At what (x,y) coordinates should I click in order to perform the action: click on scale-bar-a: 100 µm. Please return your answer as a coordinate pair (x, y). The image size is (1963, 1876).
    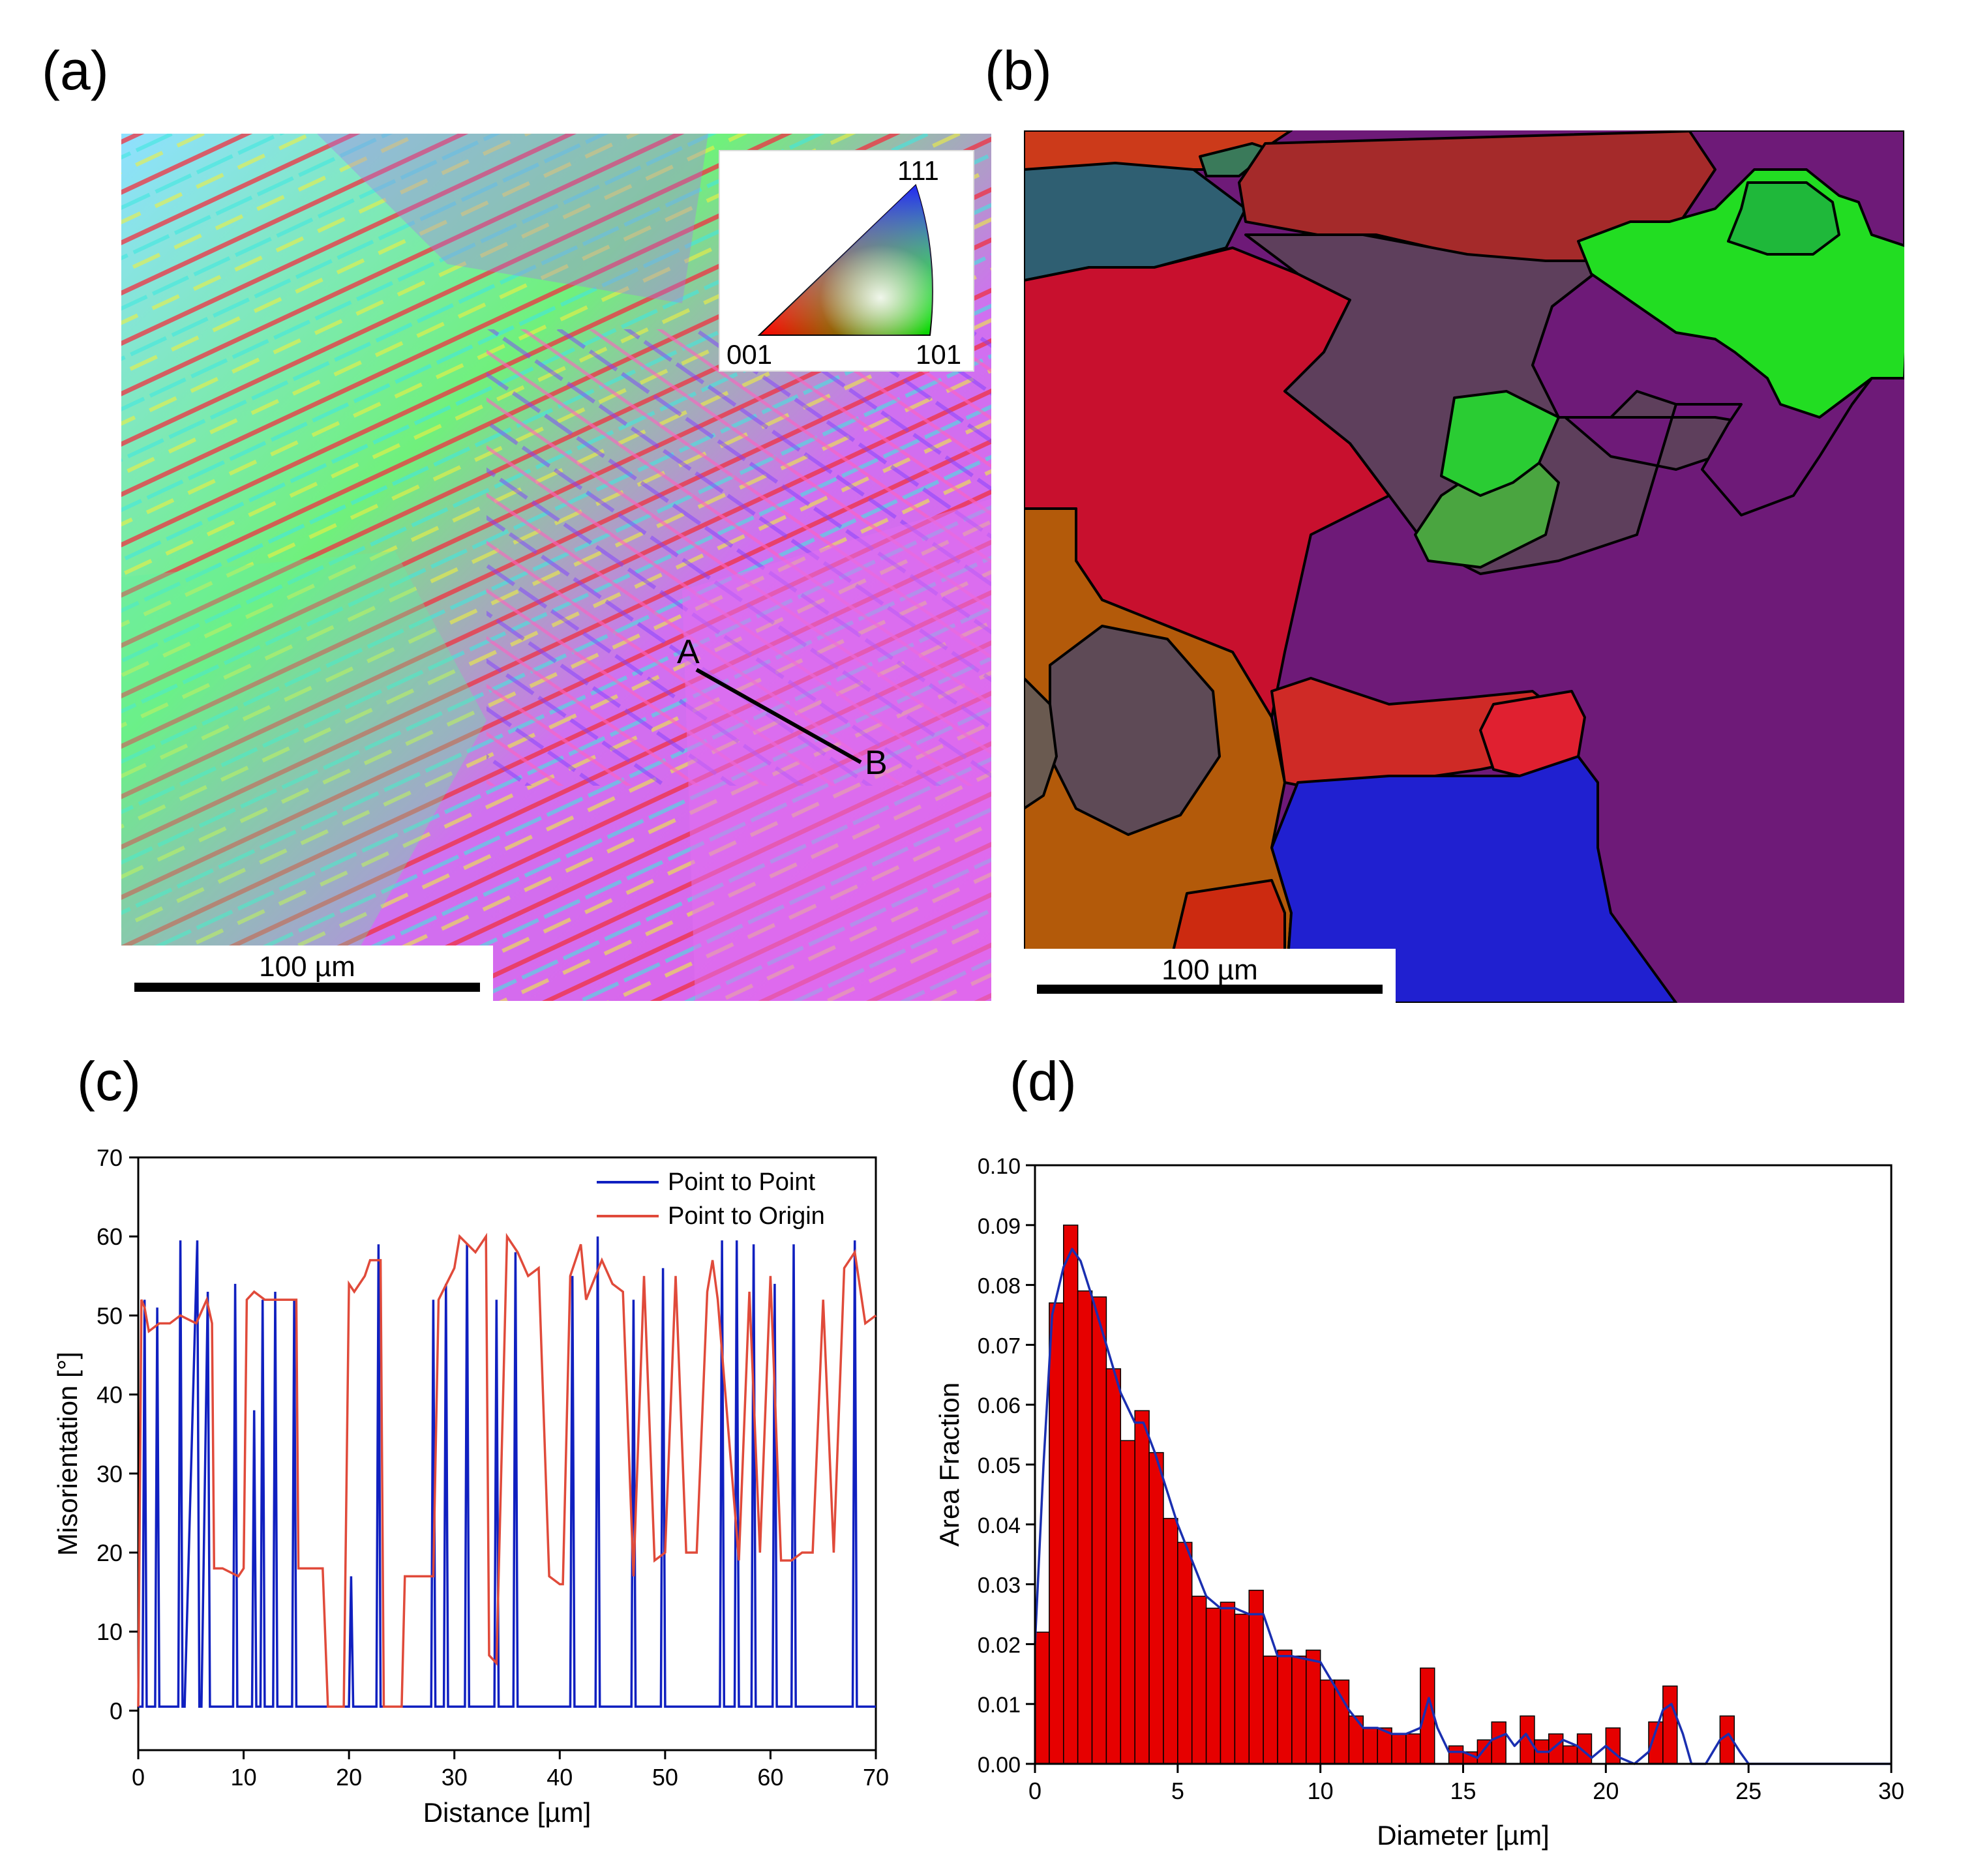
    Looking at the image, I should click on (307, 973).